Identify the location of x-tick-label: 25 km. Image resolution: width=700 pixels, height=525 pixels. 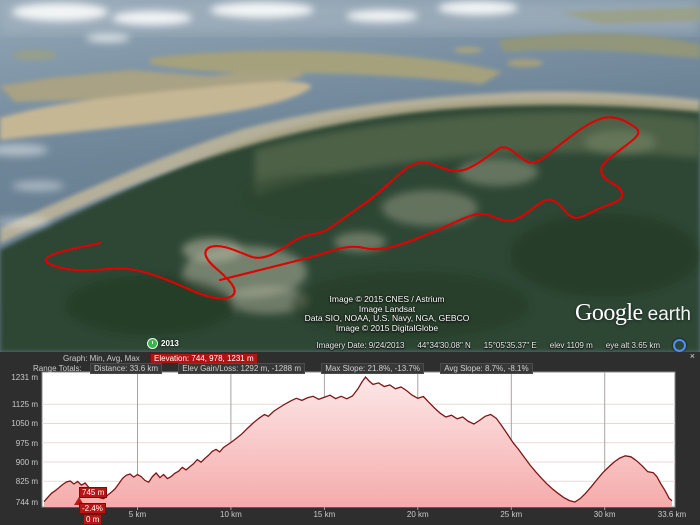
(511, 514).